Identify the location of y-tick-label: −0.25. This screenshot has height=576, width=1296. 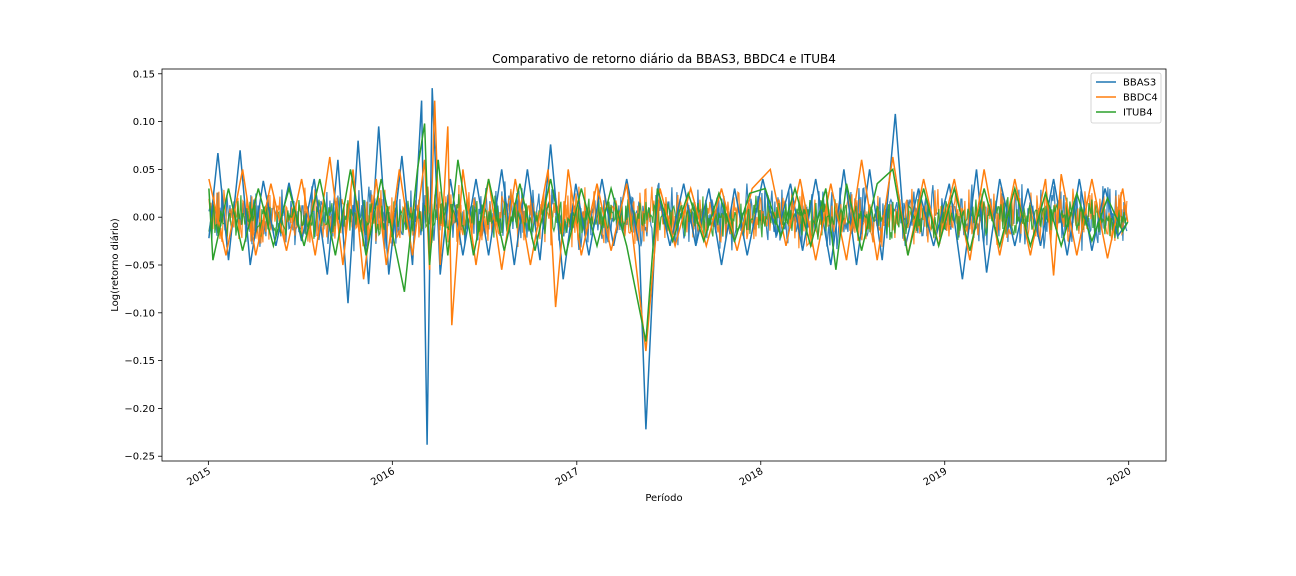
(139, 457).